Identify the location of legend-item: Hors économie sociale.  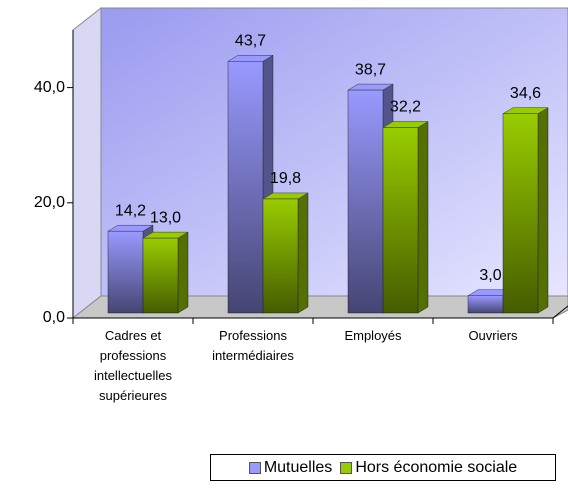
(428, 468).